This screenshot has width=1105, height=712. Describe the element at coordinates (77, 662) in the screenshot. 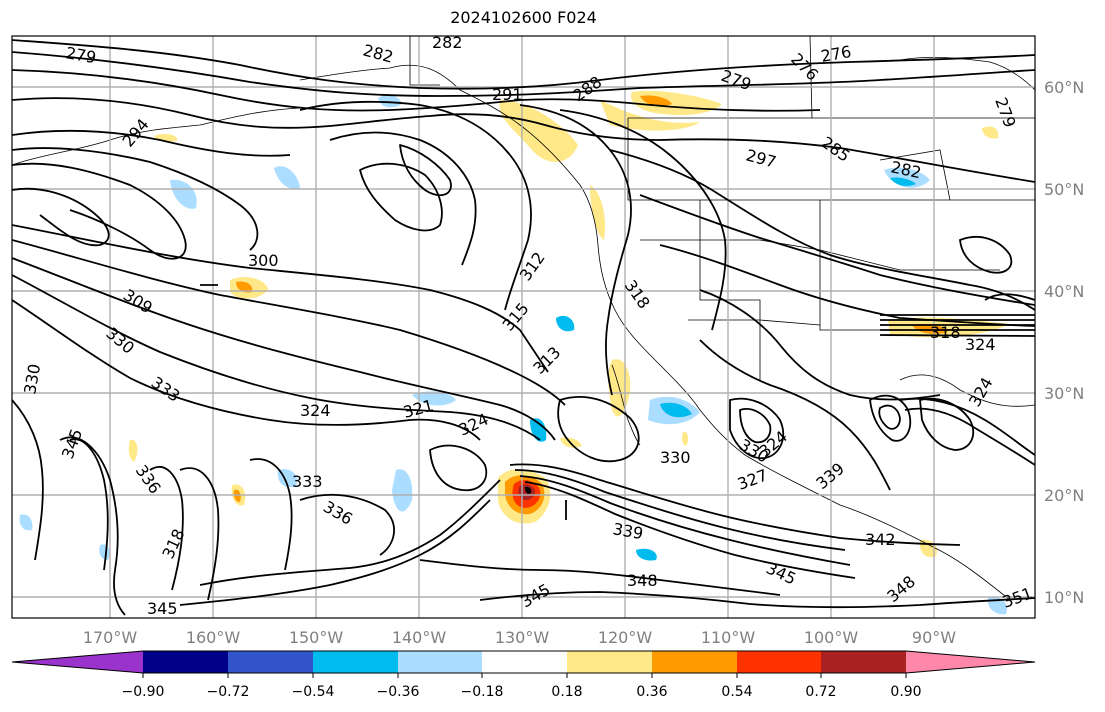

I see `colorbar-low-extension` at that location.